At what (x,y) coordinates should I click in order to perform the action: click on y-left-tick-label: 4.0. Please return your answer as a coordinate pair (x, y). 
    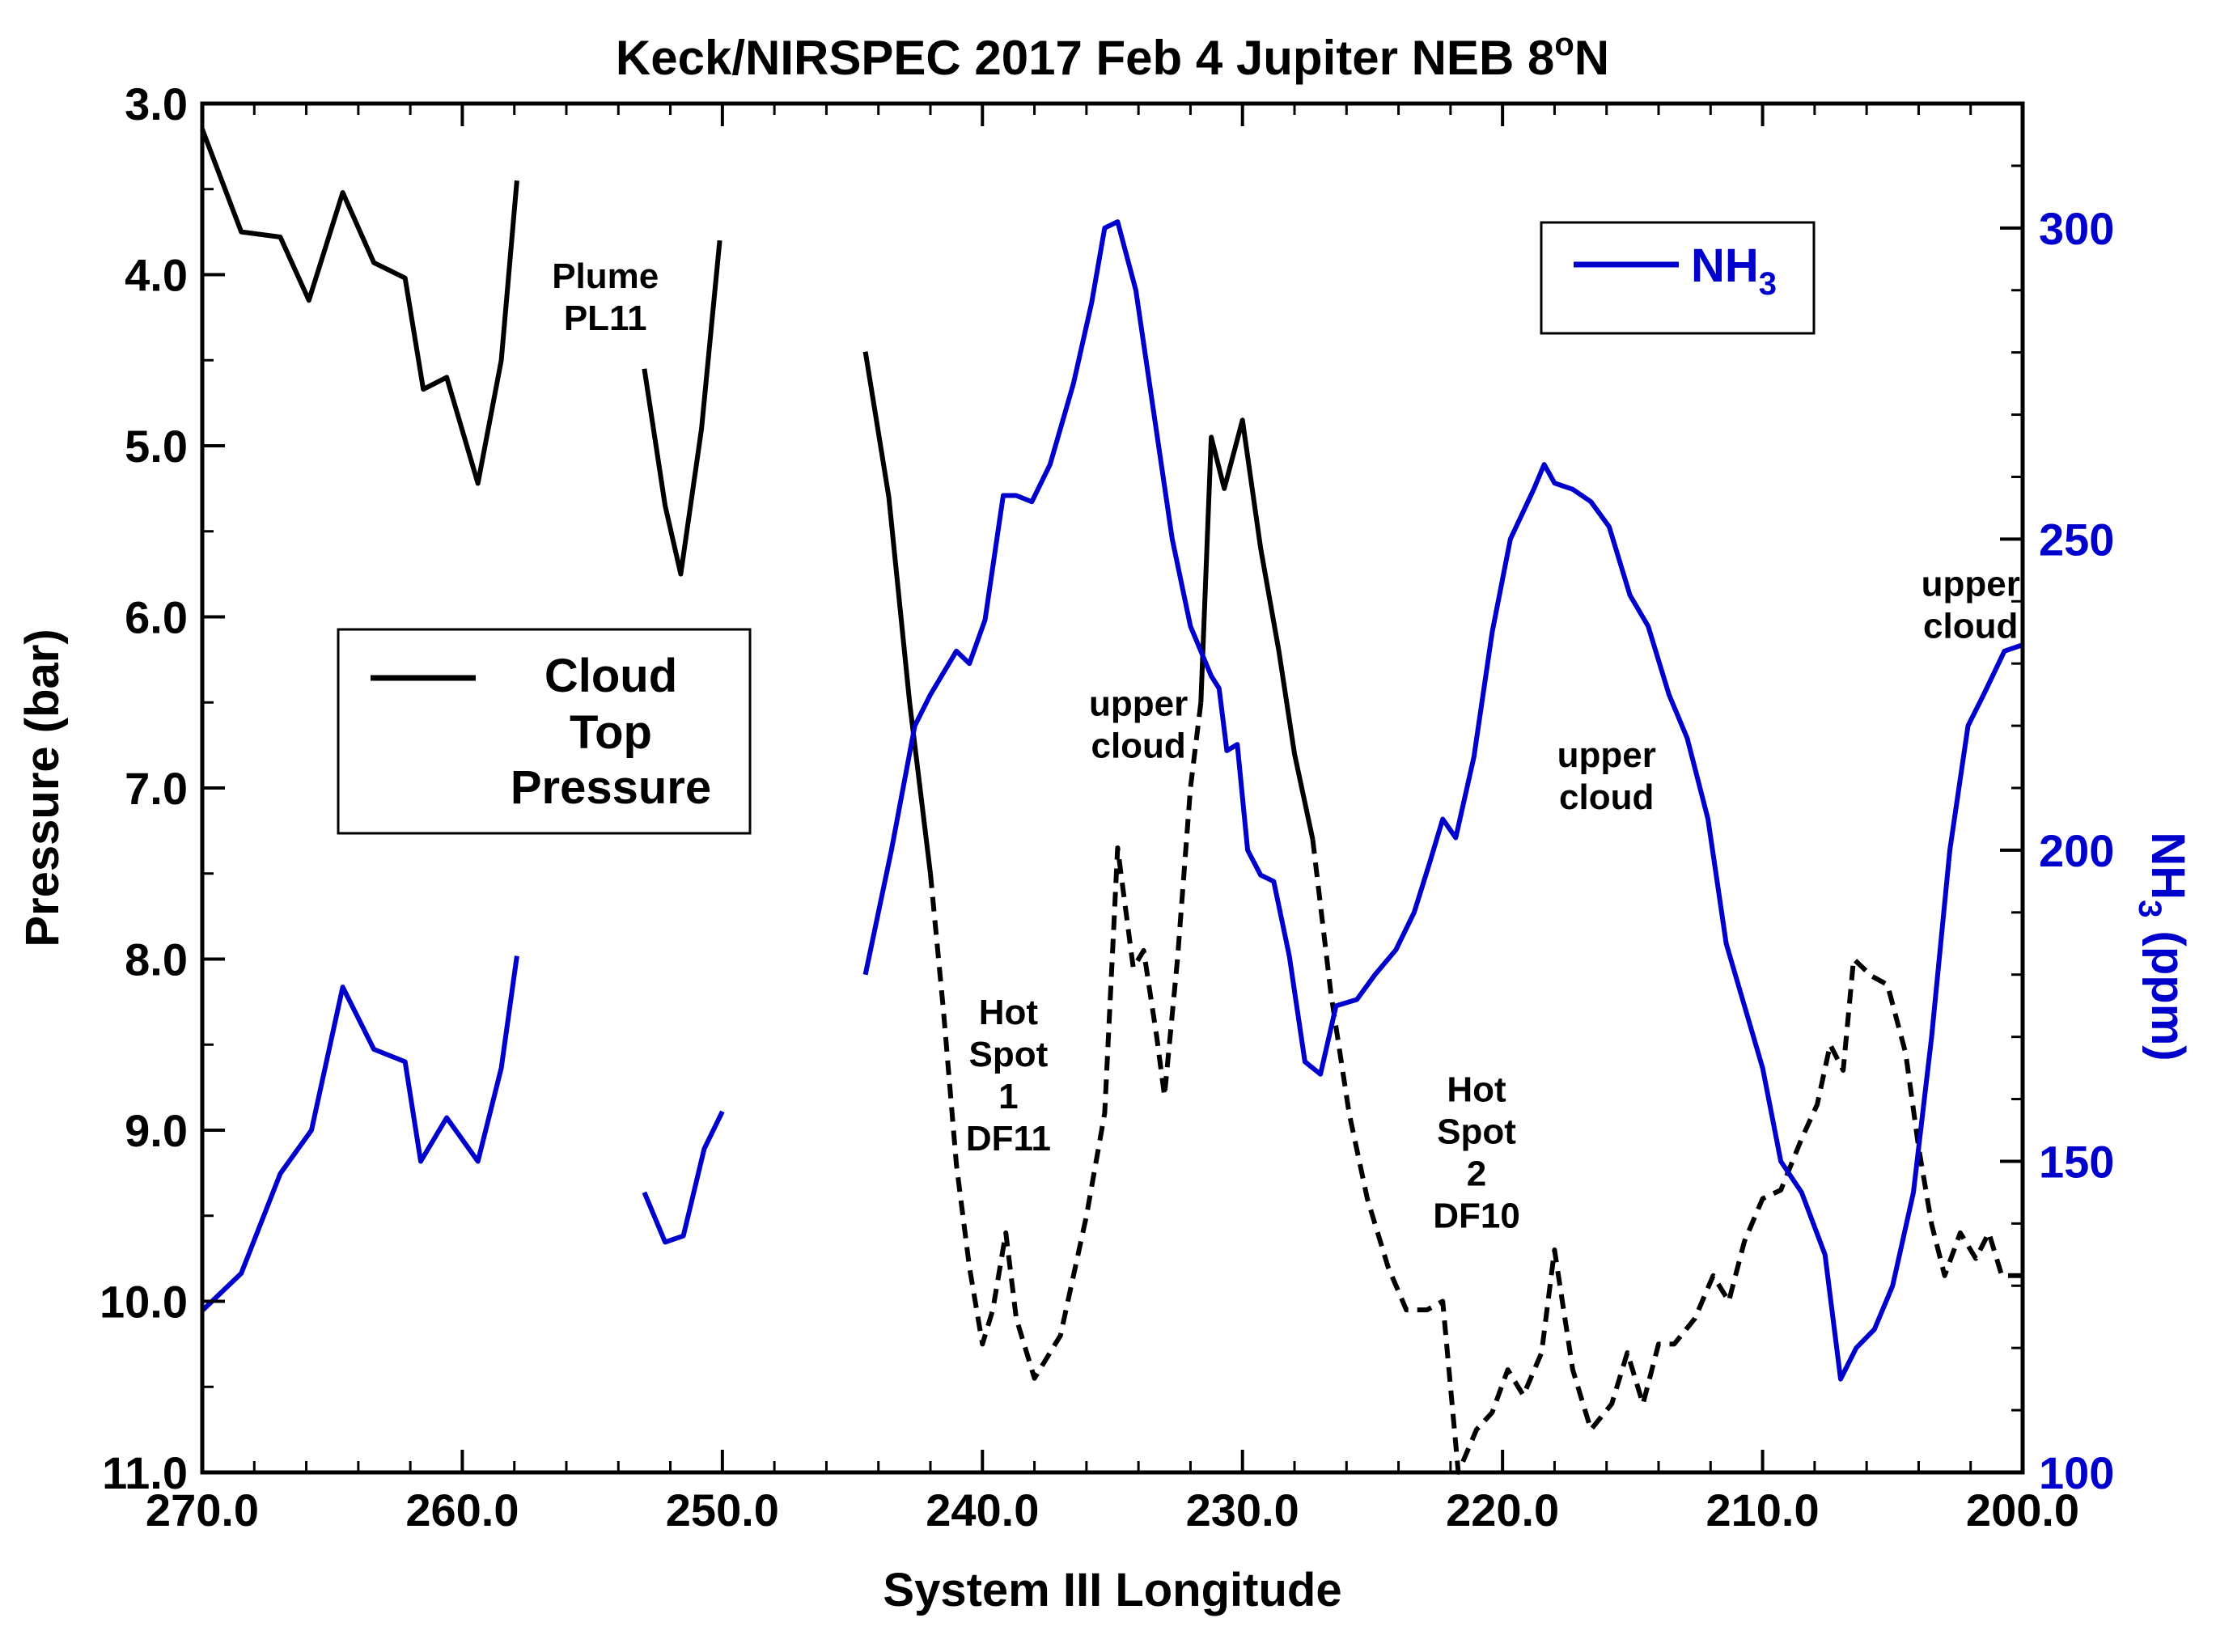
    Looking at the image, I should click on (156, 275).